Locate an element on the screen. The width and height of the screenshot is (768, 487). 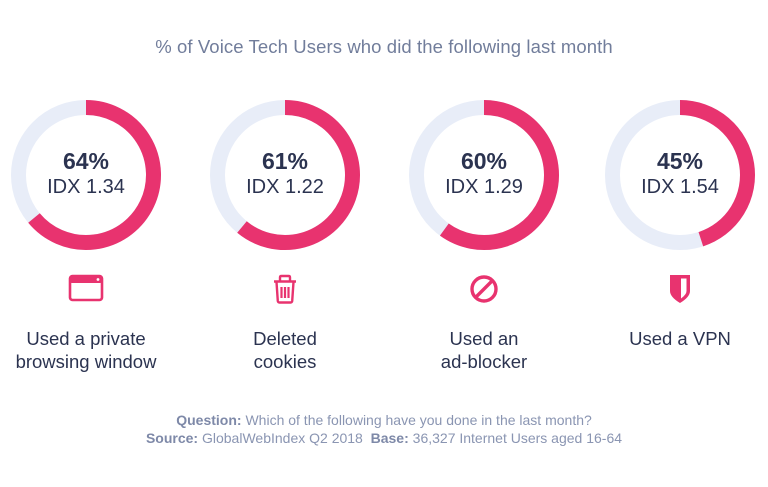
label-line-2: ad-blocker is located at coordinates (484, 361).